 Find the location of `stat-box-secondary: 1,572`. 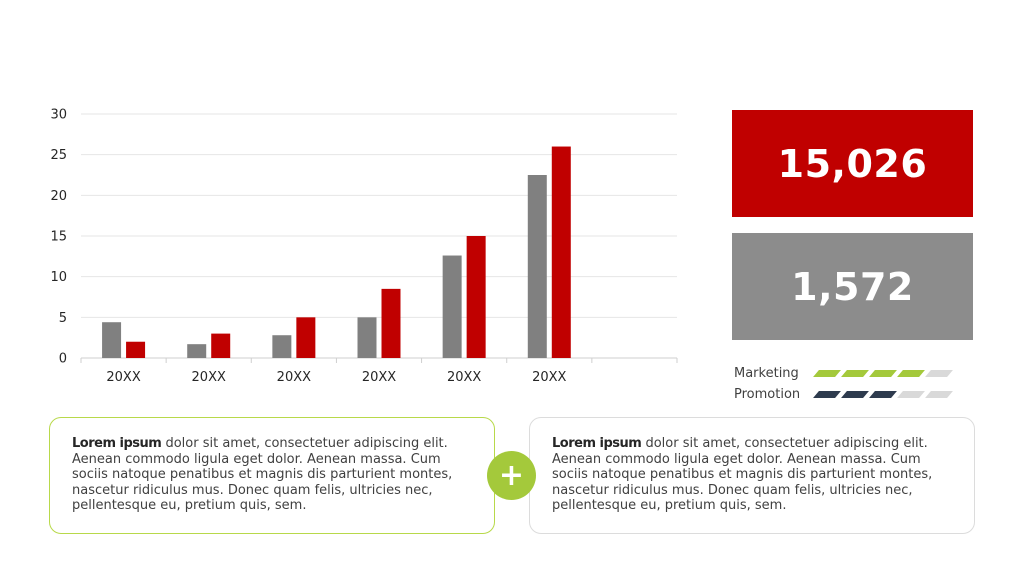

stat-box-secondary: 1,572 is located at coordinates (852, 286).